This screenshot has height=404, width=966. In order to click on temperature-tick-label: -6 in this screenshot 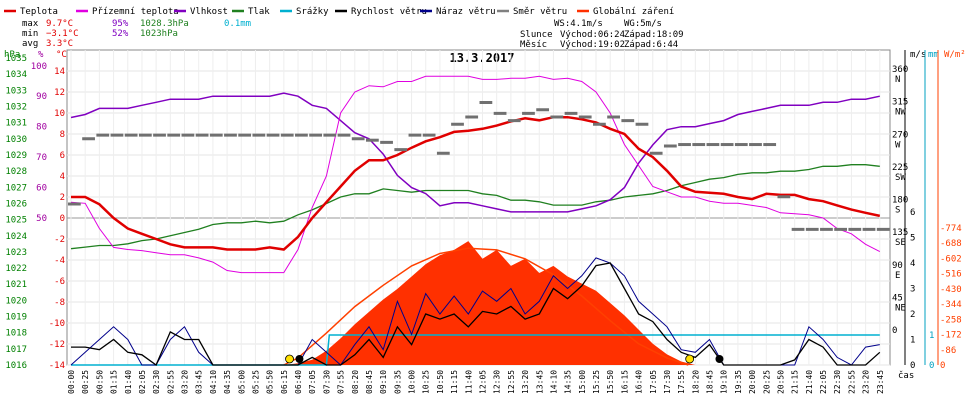, I will do `click(59, 282)`.